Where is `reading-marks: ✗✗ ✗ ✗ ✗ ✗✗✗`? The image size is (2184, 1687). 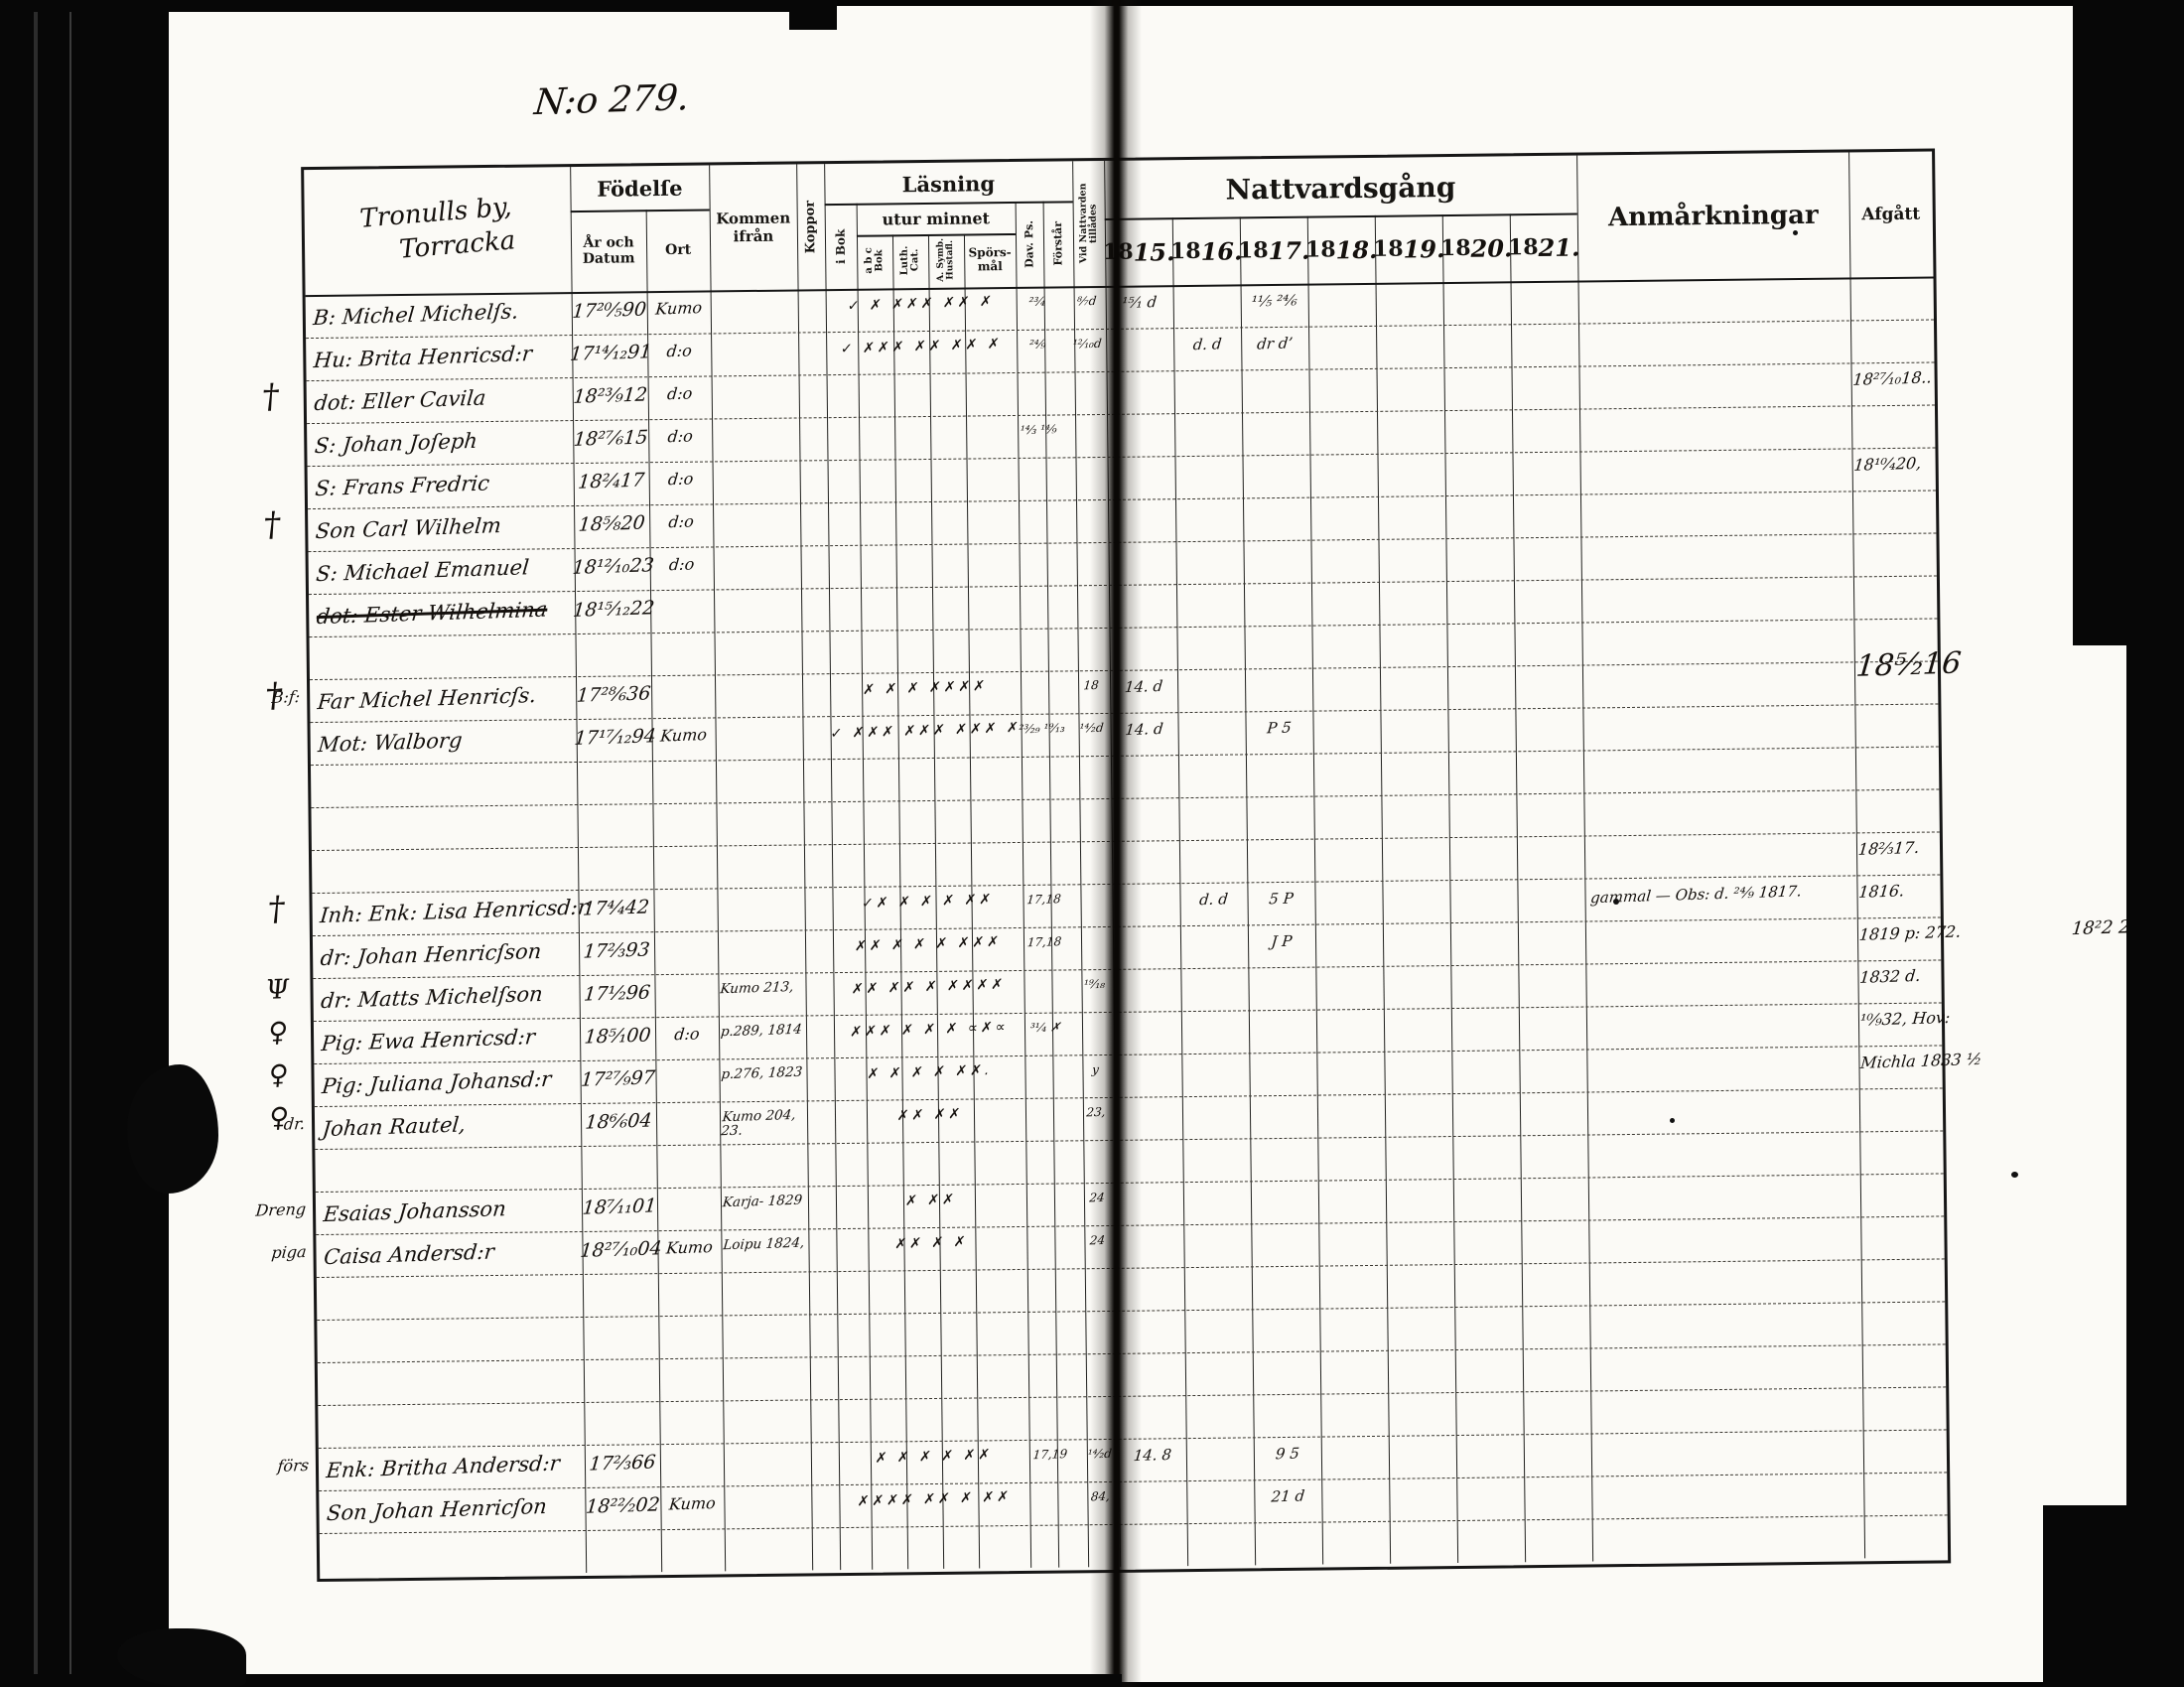 reading-marks: ✗✗ ✗ ✗ ✗ ✗✗✗ is located at coordinates (928, 944).